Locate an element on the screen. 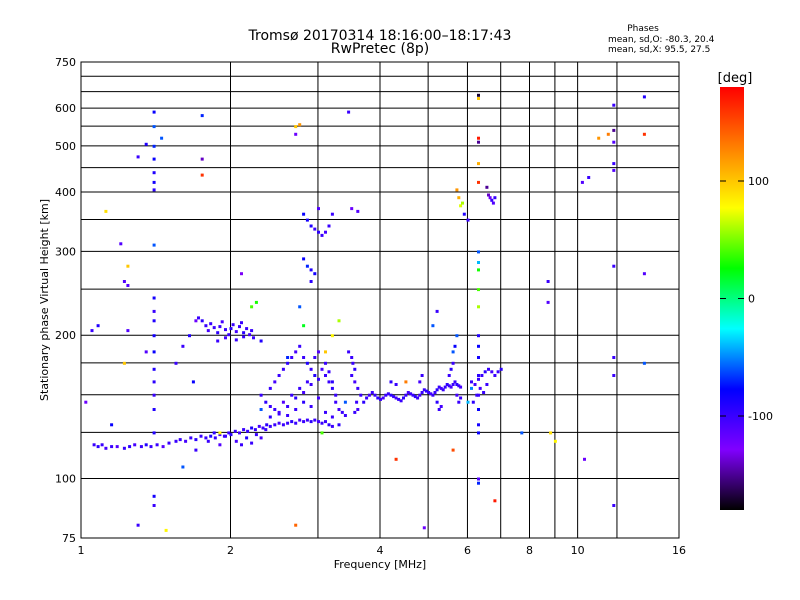  y-tick-label: 750 is located at coordinates (65, 62).